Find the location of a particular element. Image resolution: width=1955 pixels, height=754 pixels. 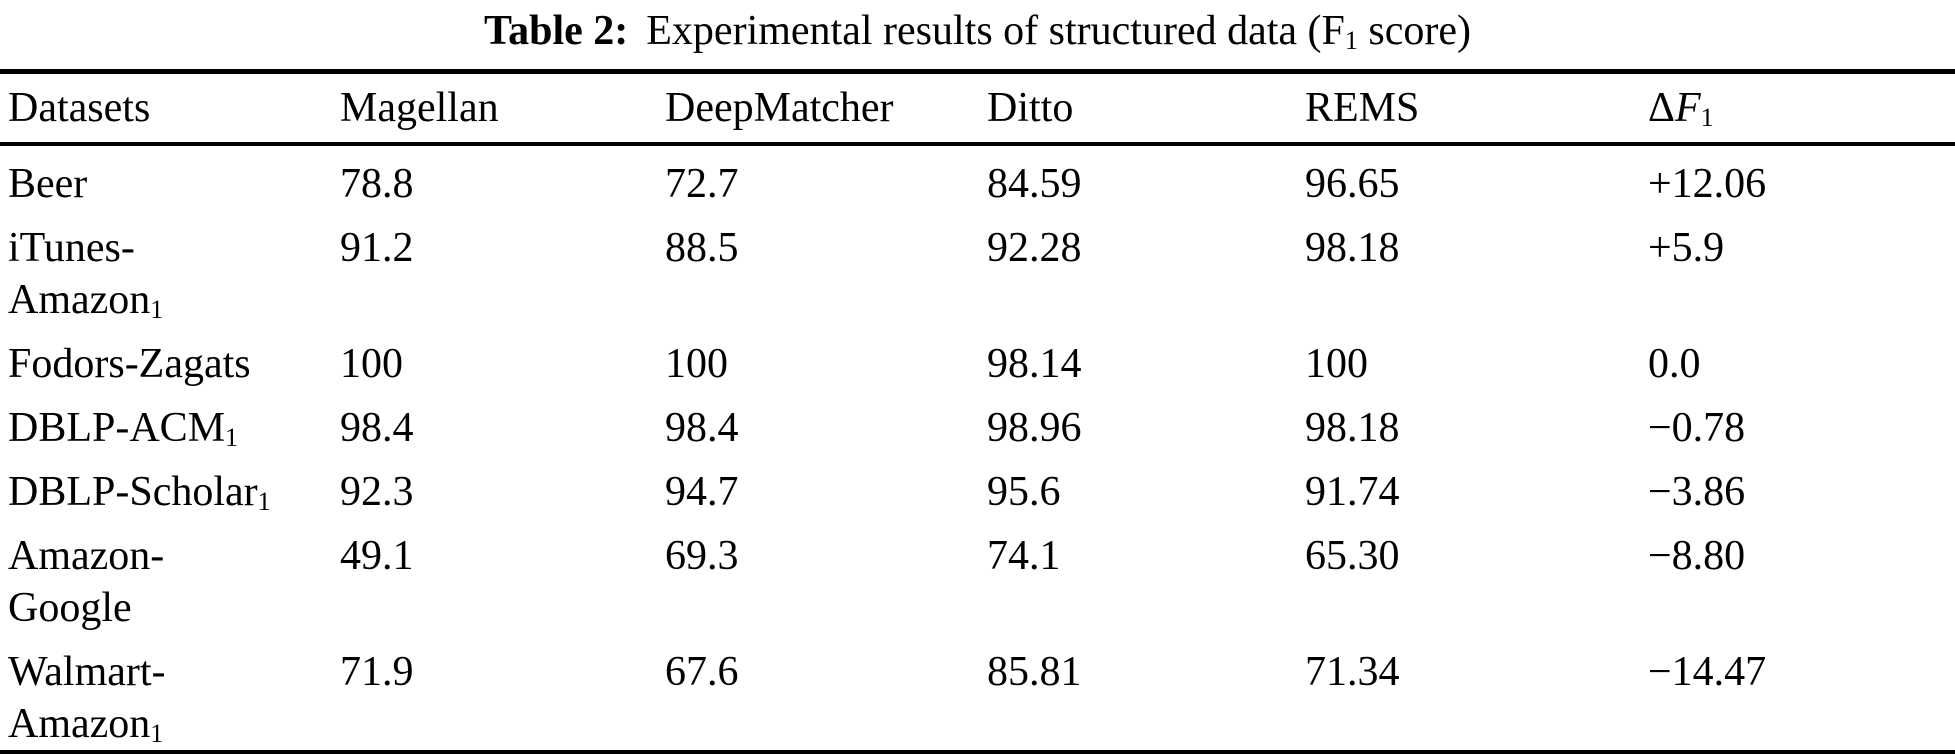

text-segment: Ditto is located at coordinates (1030, 108).